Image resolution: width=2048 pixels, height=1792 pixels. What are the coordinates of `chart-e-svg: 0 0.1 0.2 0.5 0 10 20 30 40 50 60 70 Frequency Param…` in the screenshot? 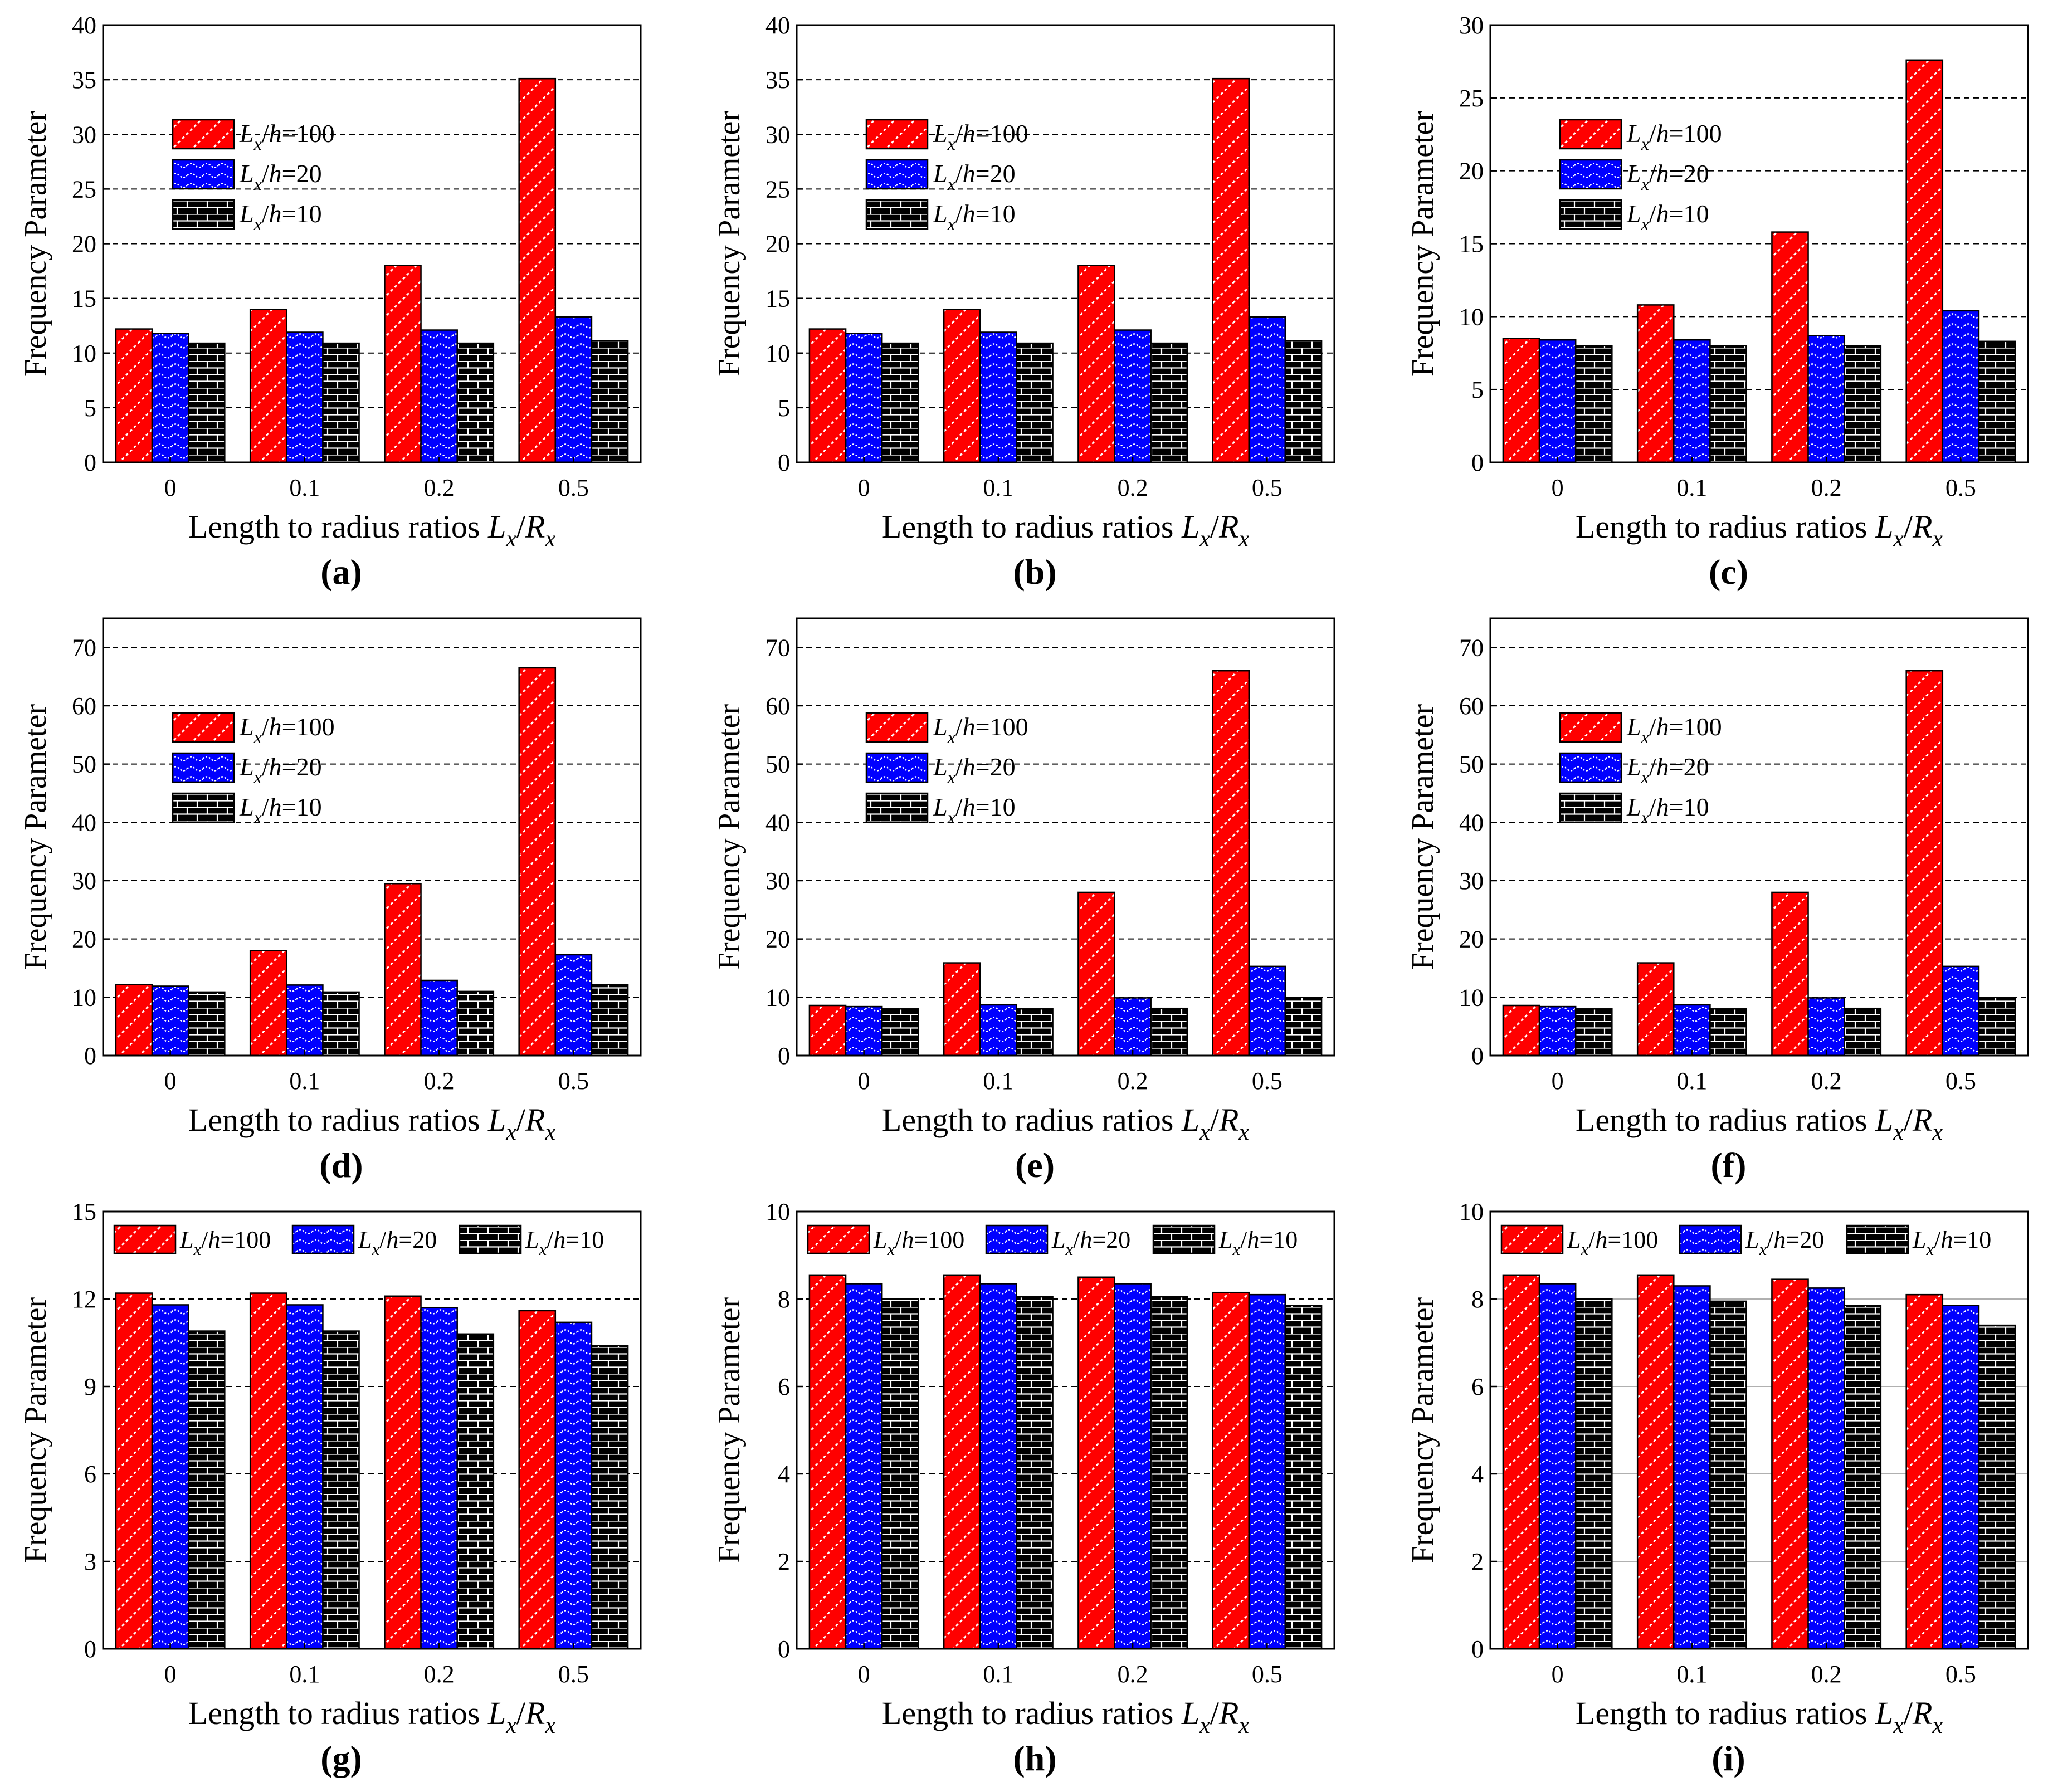 It's located at (1023, 881).